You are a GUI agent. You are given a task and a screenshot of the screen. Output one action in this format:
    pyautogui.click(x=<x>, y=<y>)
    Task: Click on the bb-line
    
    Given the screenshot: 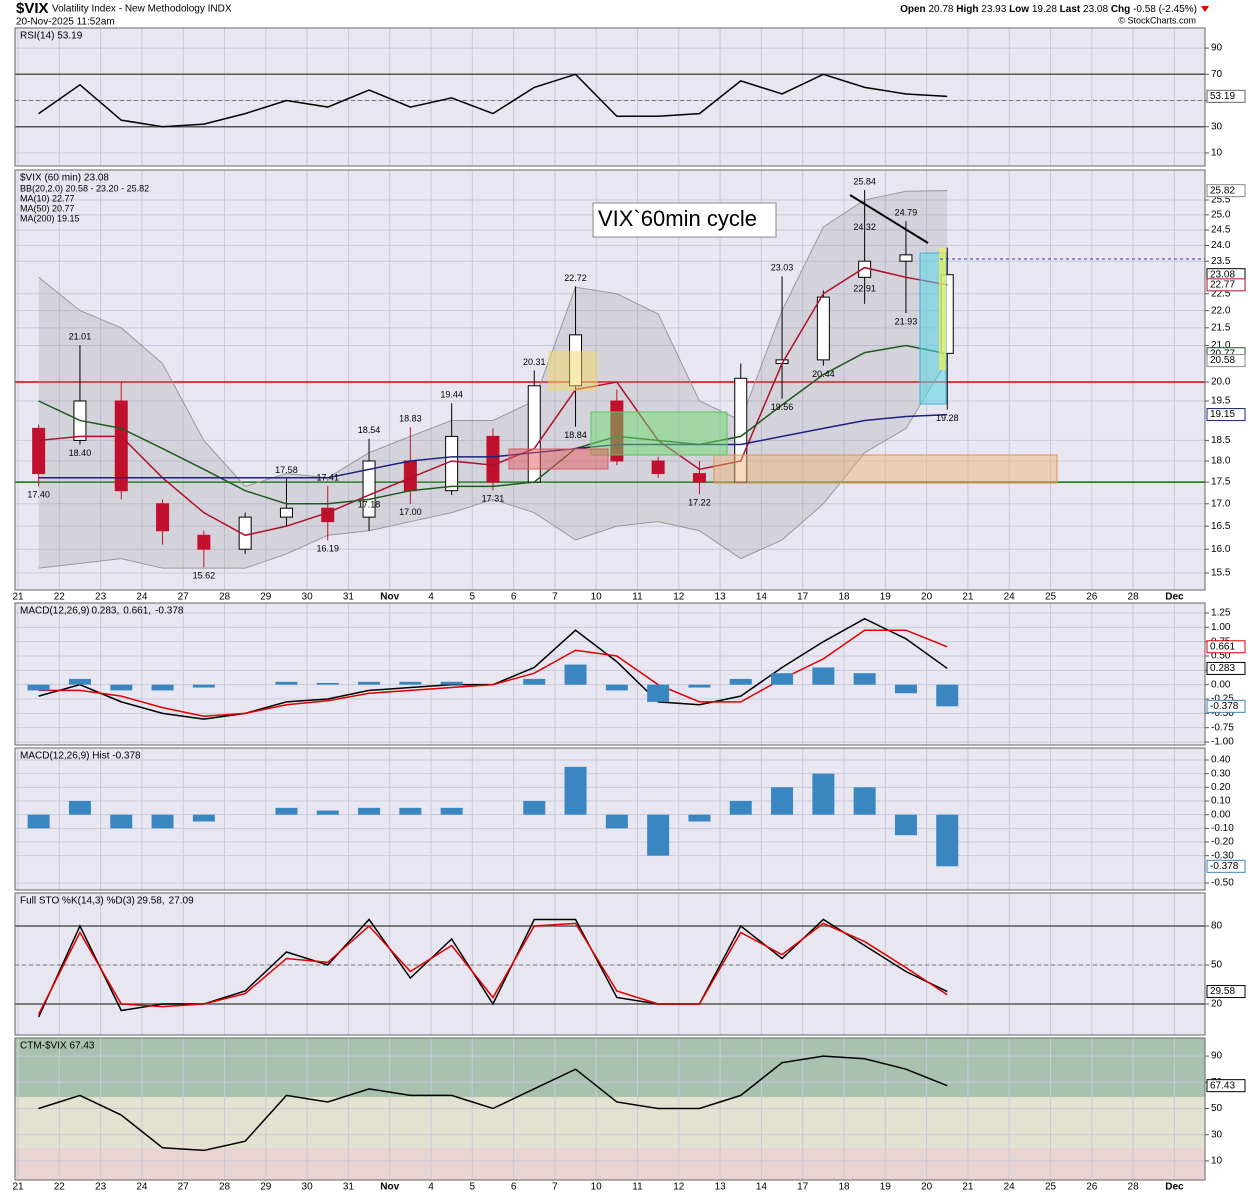 What is the action you would take?
    pyautogui.click(x=493, y=464)
    